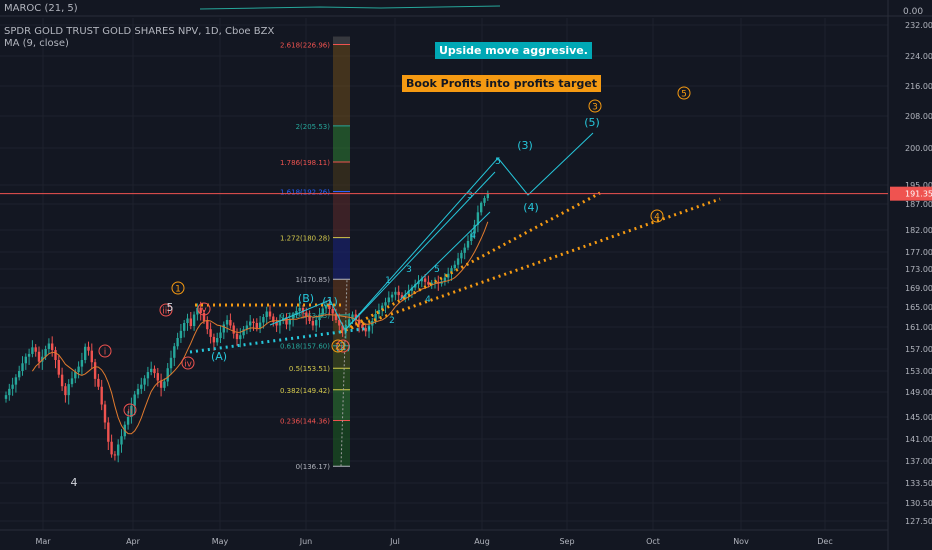 The width and height of the screenshot is (932, 550). What do you see at coordinates (918, 204) in the screenshot?
I see `price-tick-label: 187.00` at bounding box center [918, 204].